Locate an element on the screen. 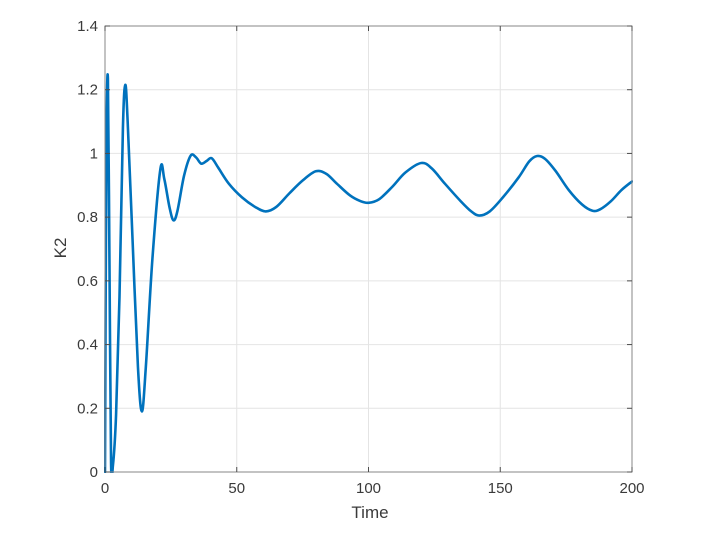 Image resolution: width=711 pixels, height=548 pixels. y-tick-label: 1.2 is located at coordinates (87, 90).